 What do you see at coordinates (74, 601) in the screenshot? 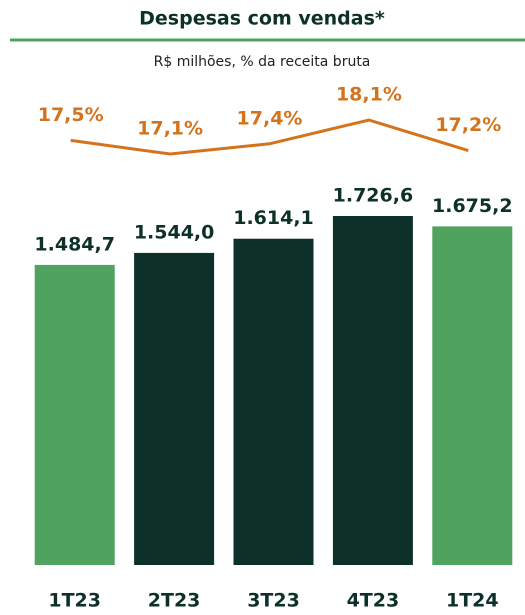
I see `x-tick-label: 1T23` at bounding box center [74, 601].